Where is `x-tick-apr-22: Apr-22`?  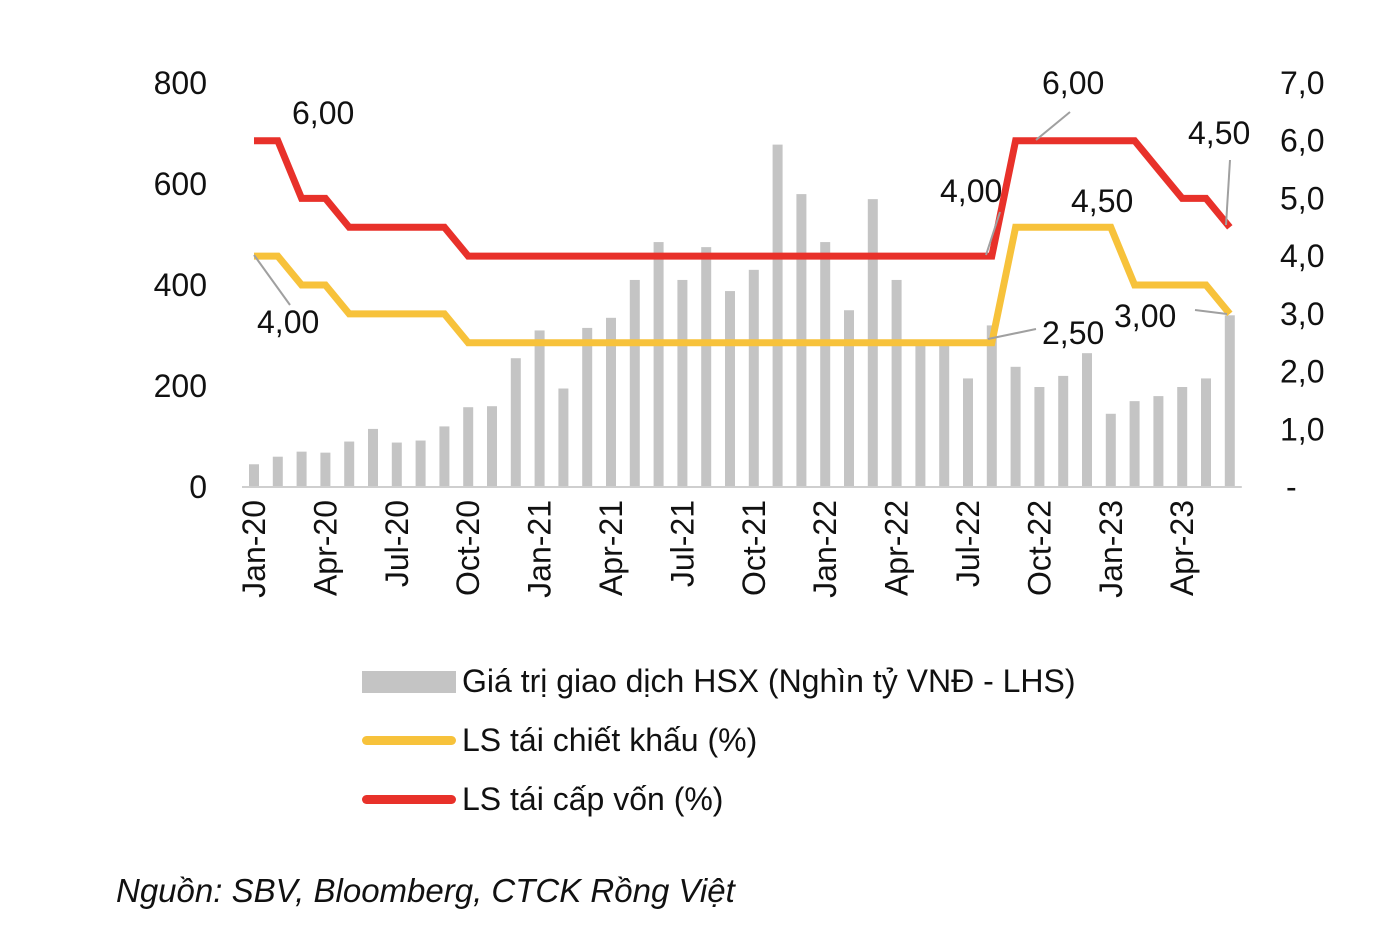 x-tick-apr-22: Apr-22 is located at coordinates (897, 548).